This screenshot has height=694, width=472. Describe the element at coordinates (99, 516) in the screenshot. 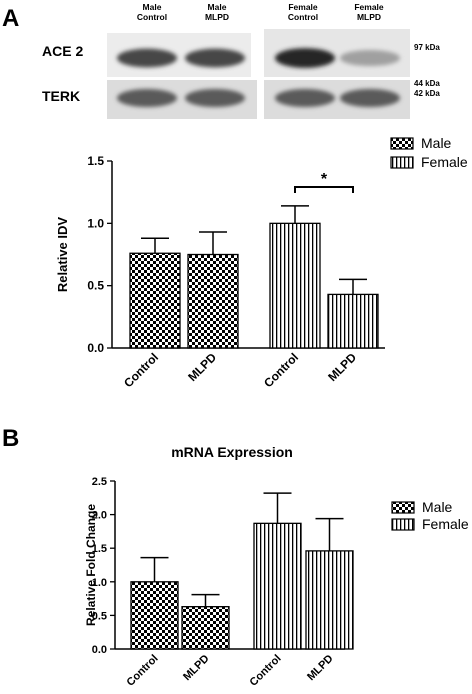

I see `y-tick-label: 2.0` at that location.